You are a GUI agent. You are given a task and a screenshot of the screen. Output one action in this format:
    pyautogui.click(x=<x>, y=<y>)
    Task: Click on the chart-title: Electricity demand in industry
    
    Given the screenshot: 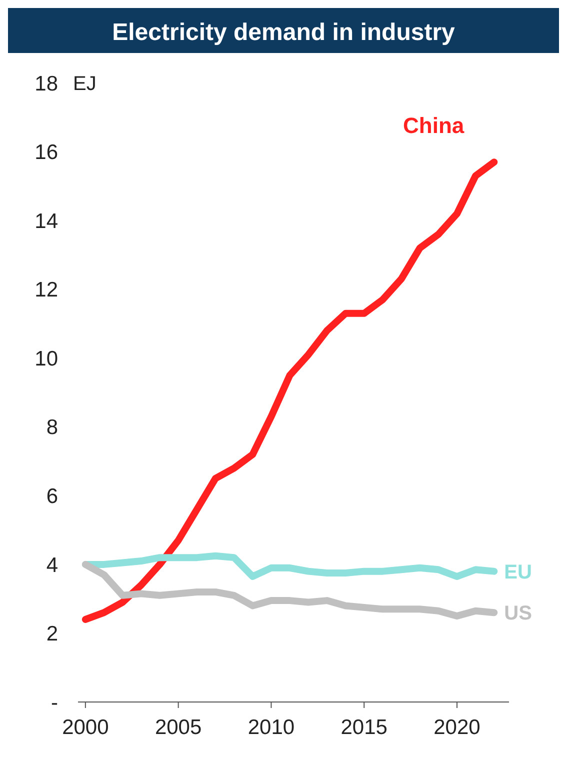 What is the action you would take?
    pyautogui.click(x=284, y=32)
    